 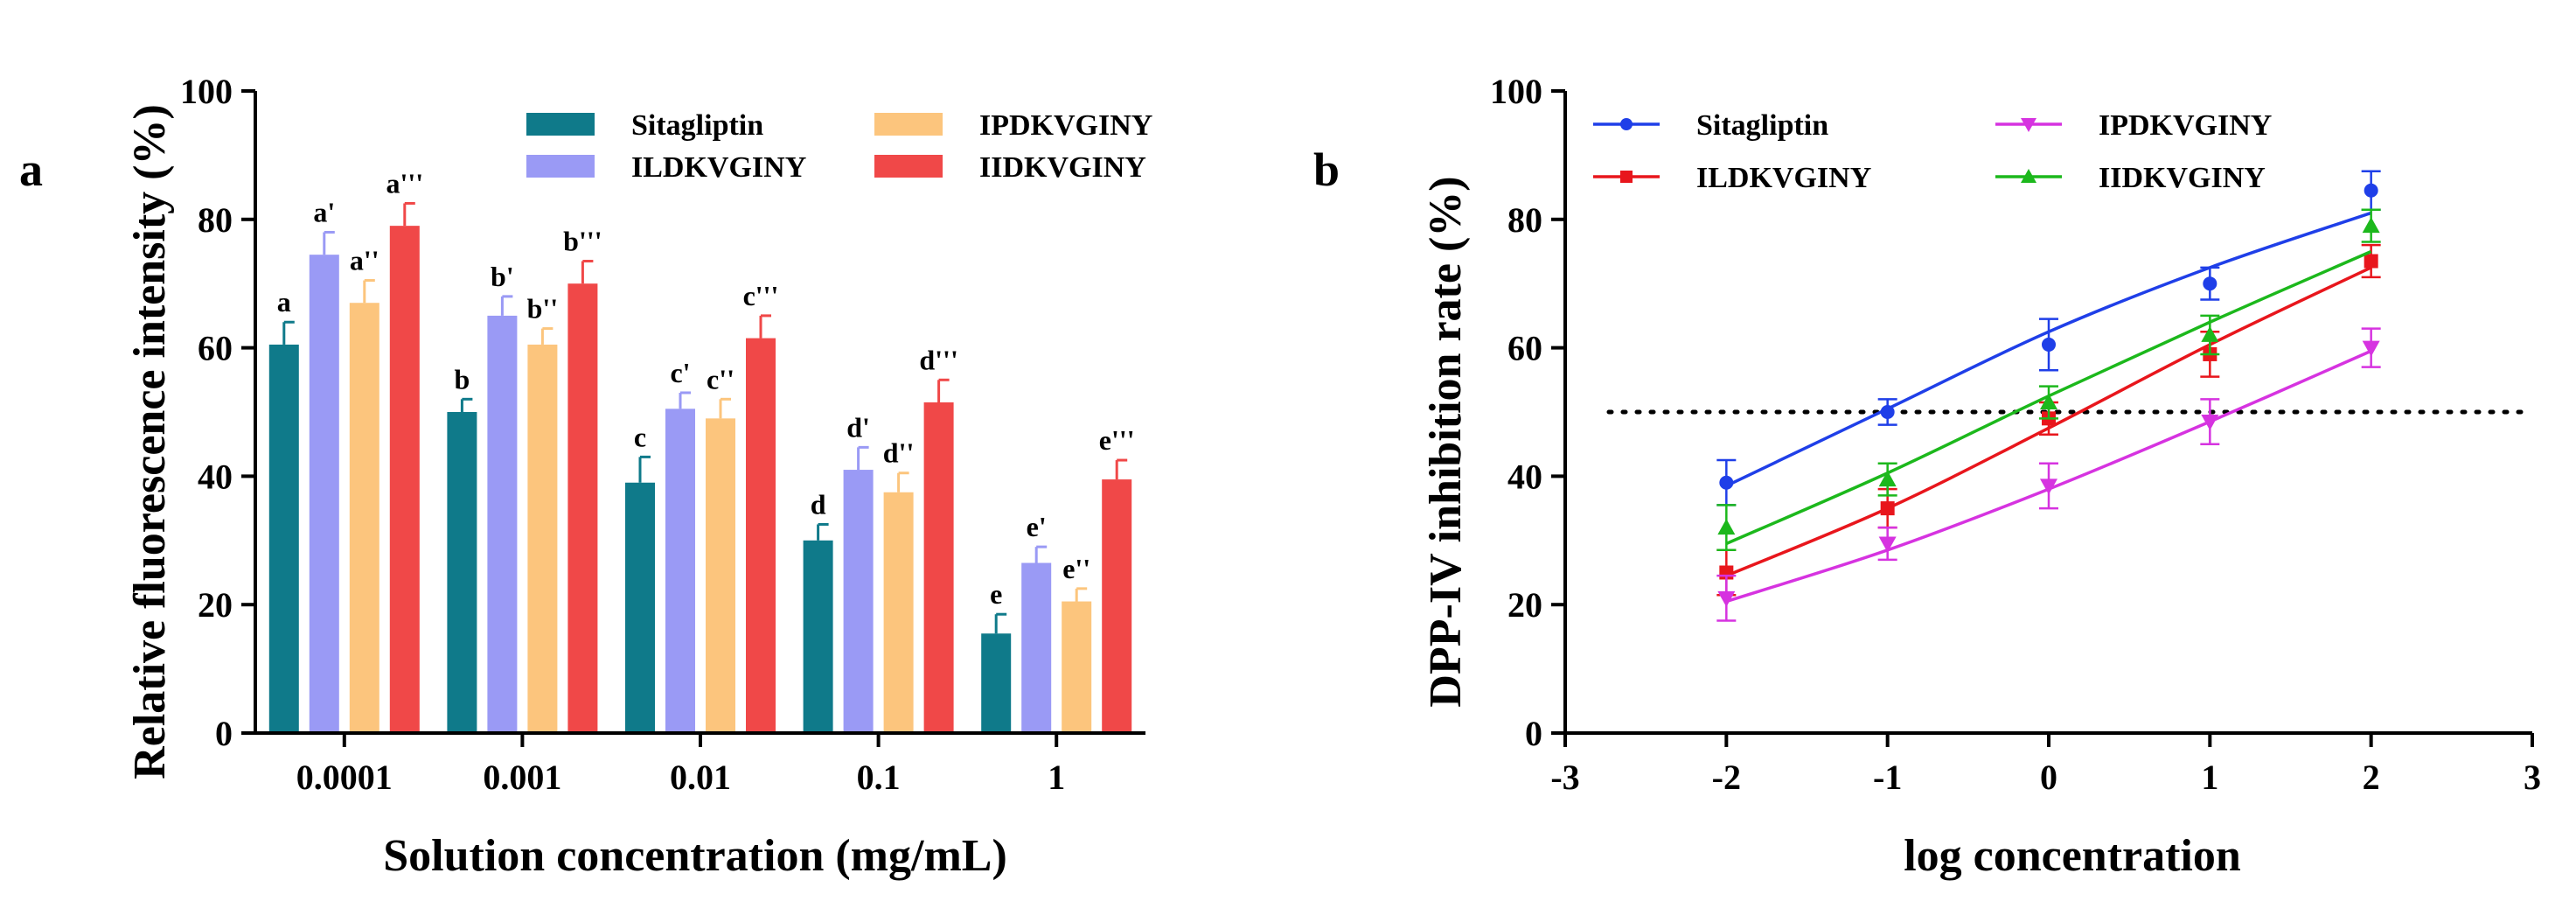 I want to click on panel-b-x-axis-title: log concentration, so click(x=2072, y=856).